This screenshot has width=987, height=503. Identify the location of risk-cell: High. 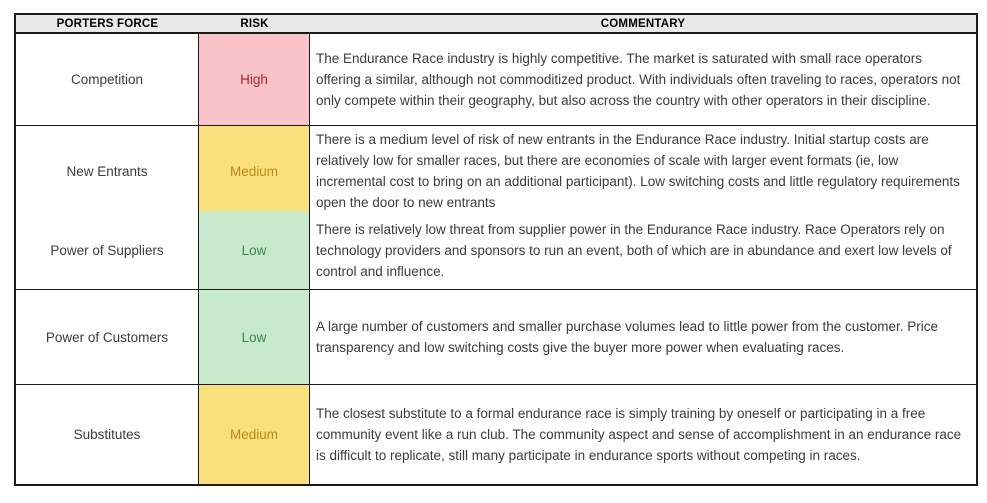
(254, 79).